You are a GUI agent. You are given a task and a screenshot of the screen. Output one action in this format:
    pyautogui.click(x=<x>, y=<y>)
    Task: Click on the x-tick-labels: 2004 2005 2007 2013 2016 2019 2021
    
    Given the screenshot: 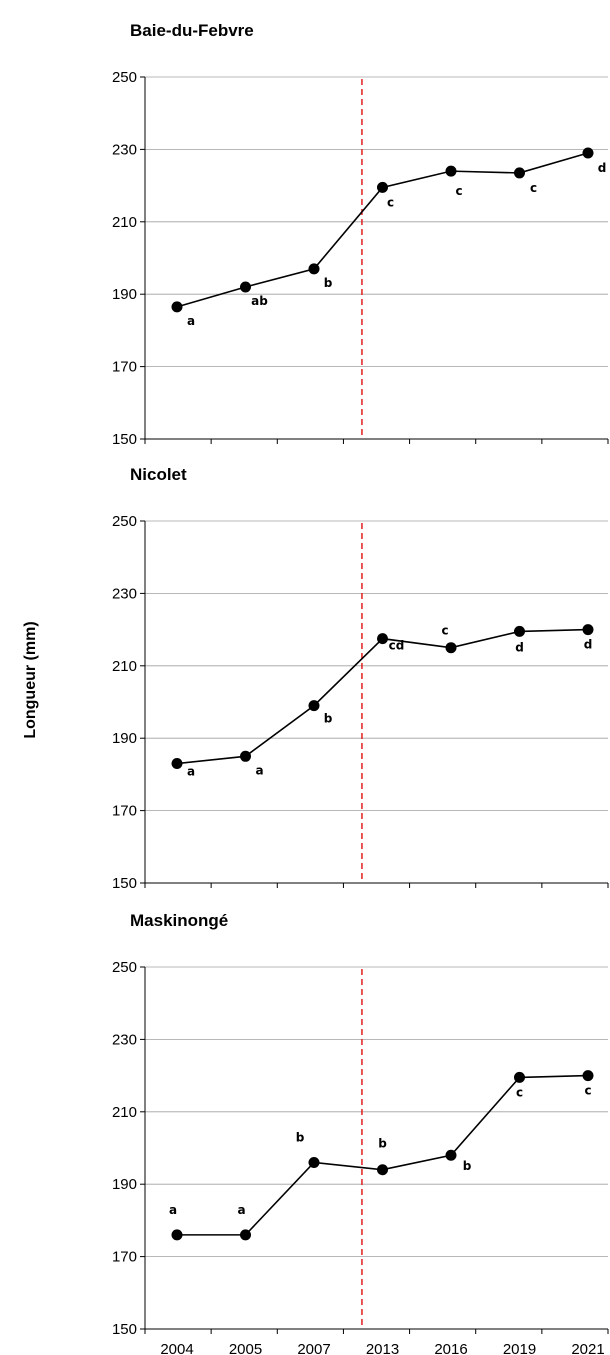 What is the action you would take?
    pyautogui.click(x=382, y=1348)
    